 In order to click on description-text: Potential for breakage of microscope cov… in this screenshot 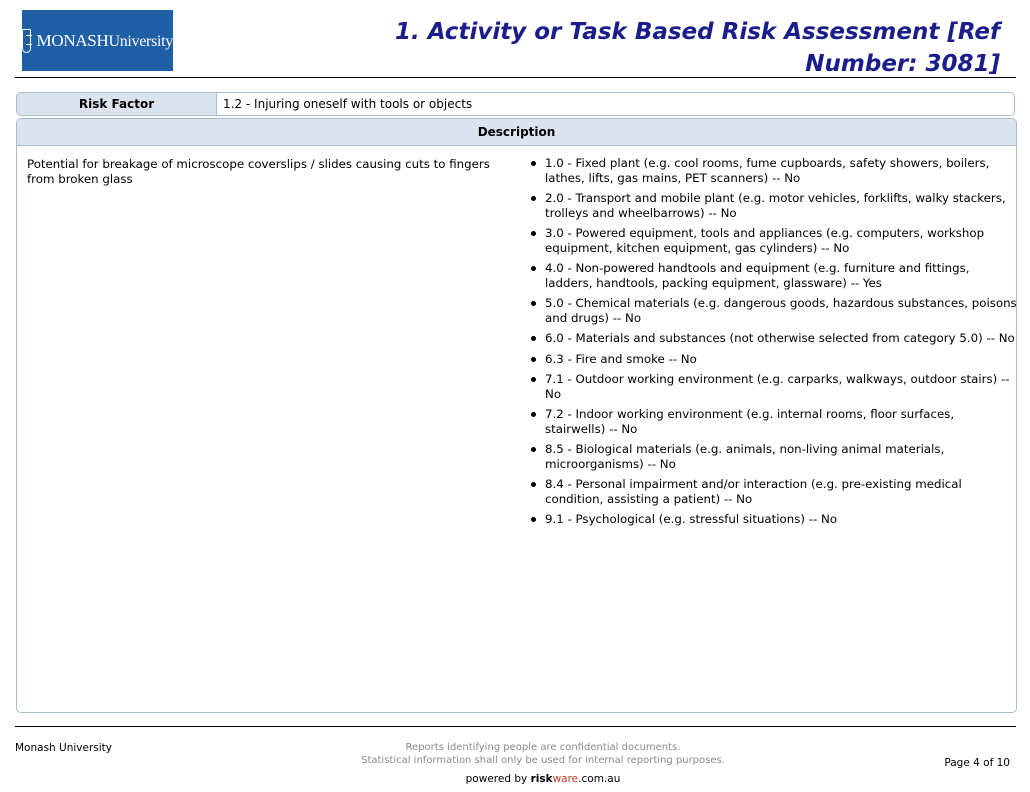, I will do `click(258, 171)`.